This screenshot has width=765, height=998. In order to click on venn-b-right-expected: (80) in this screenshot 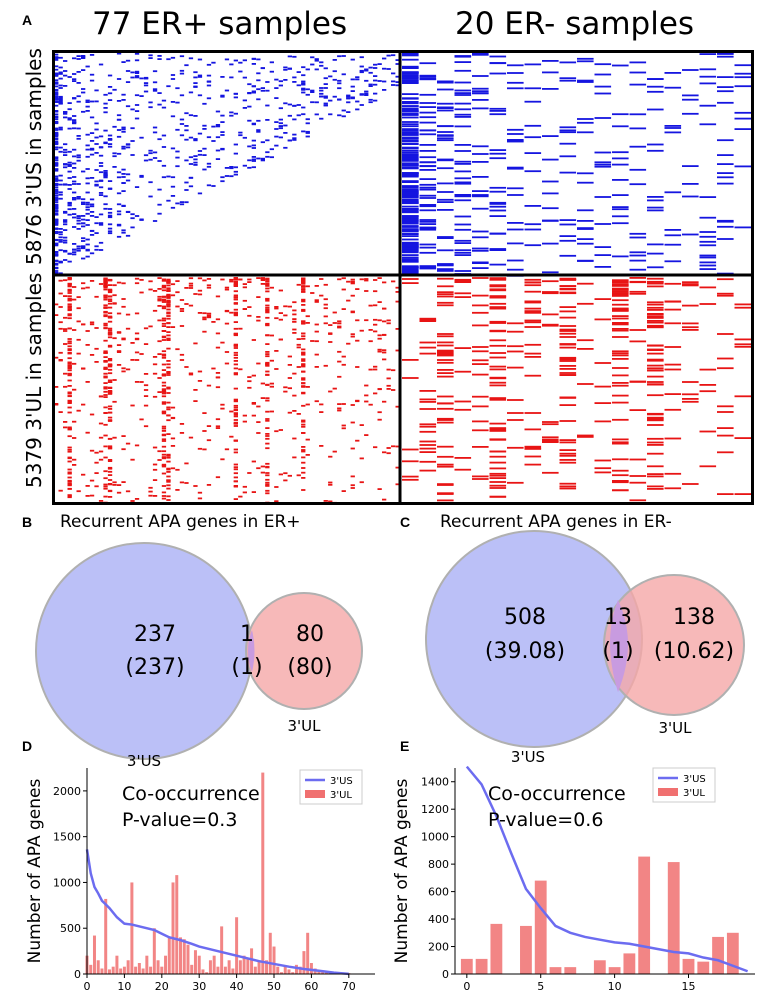, I will do `click(309, 667)`.